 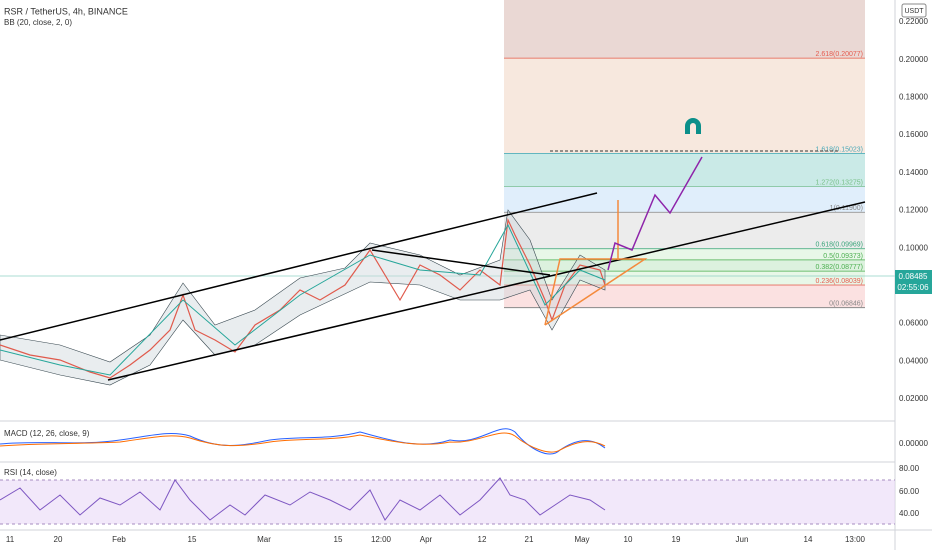 I want to click on indicator-title: BB (20, close, 2, 0), so click(x=38, y=22).